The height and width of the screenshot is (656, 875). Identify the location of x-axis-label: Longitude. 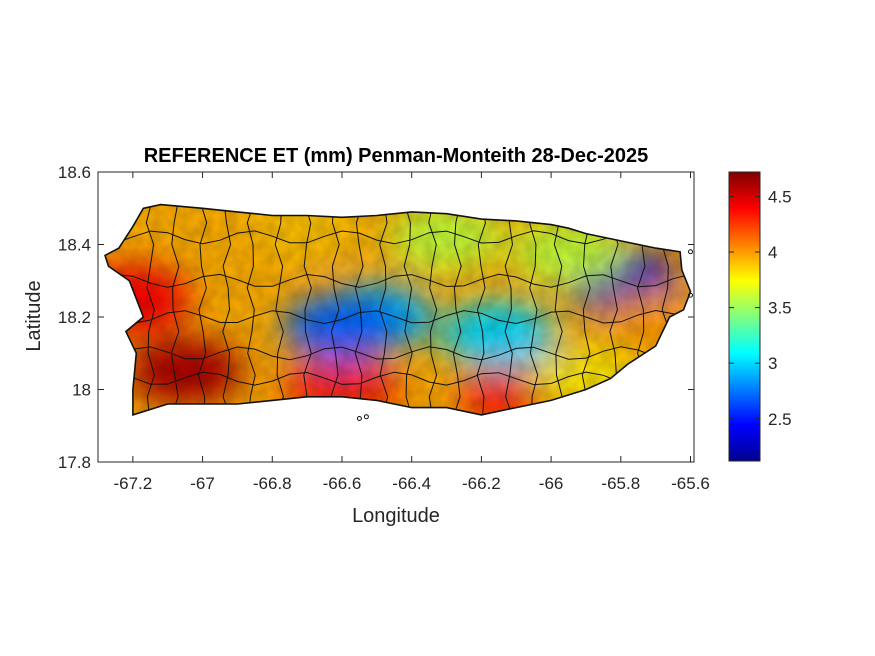
(396, 516).